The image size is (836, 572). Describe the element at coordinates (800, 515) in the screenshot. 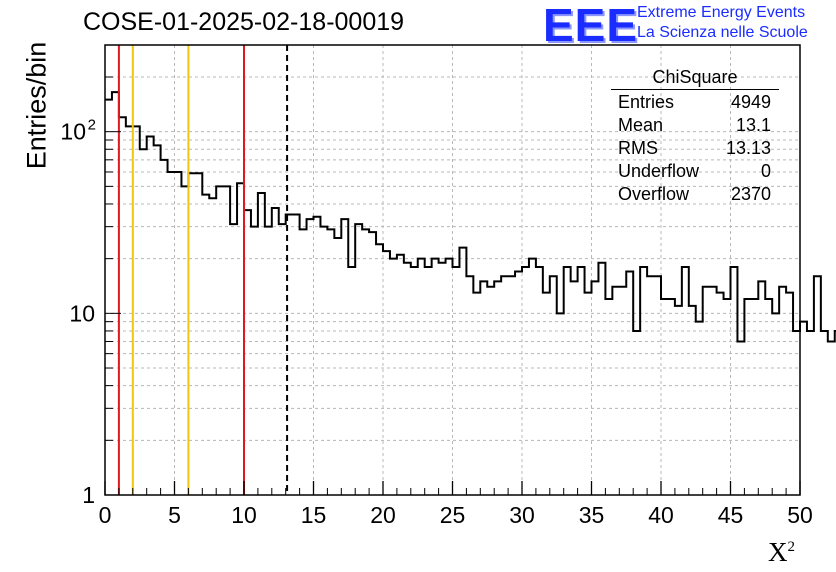

I see `x-tick-label: 50` at that location.